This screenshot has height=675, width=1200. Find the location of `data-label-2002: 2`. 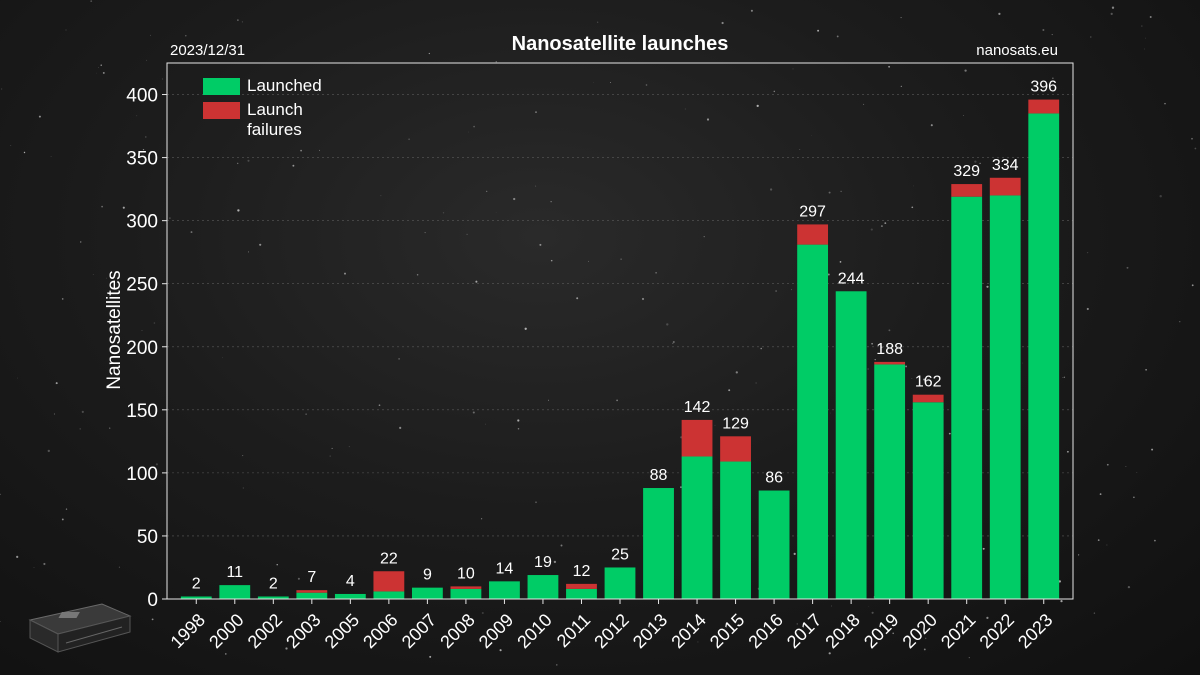

data-label-2002: 2 is located at coordinates (273, 583).